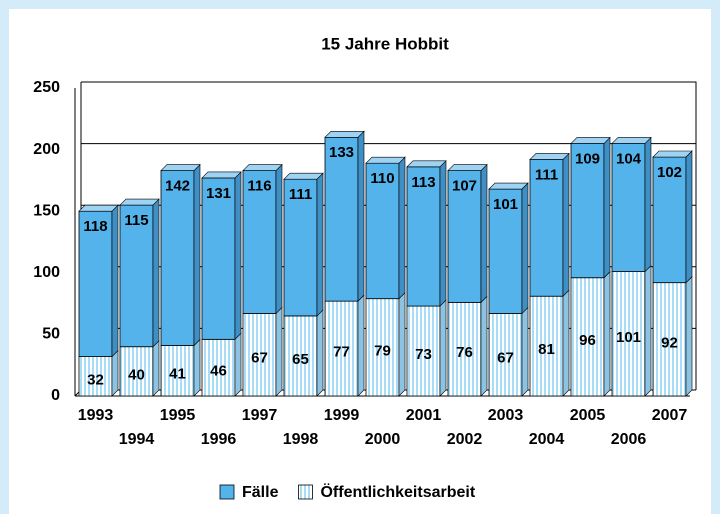 This screenshot has height=519, width=720. Describe the element at coordinates (424, 415) in the screenshot. I see `x-tick-label: 2001` at that location.